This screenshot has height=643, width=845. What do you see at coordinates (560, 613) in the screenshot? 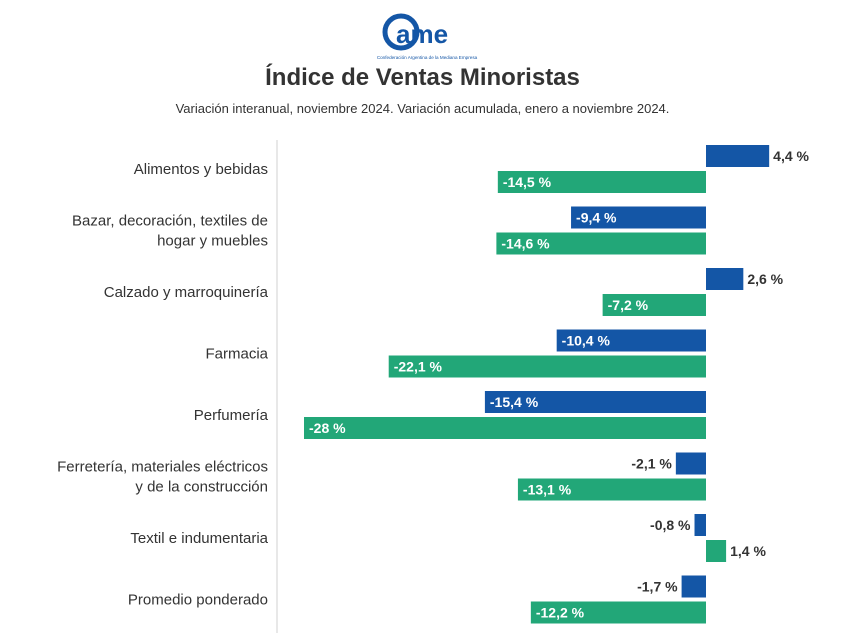
I see `data-label: -12,2 %` at bounding box center [560, 613].